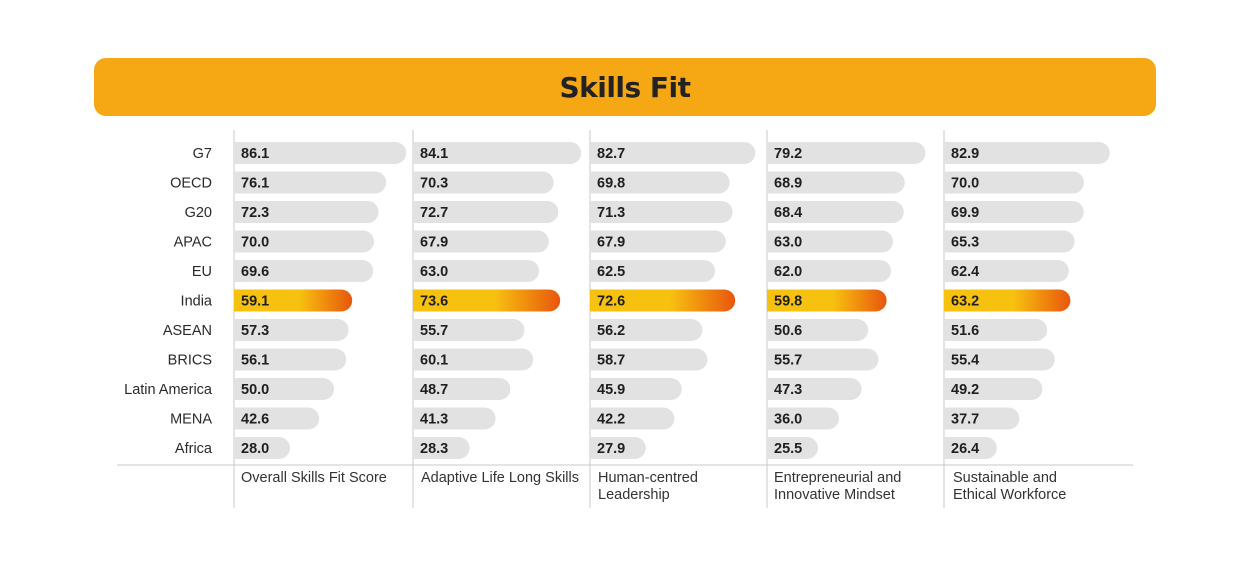  What do you see at coordinates (611, 420) in the screenshot?
I see `value-label: 42.2` at bounding box center [611, 420].